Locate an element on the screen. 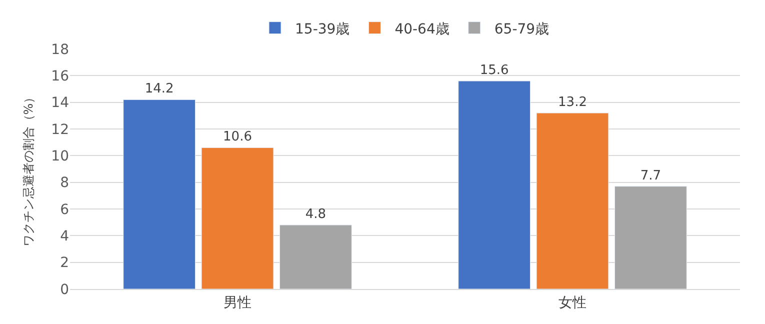  data-label: 4.8 is located at coordinates (315, 214).